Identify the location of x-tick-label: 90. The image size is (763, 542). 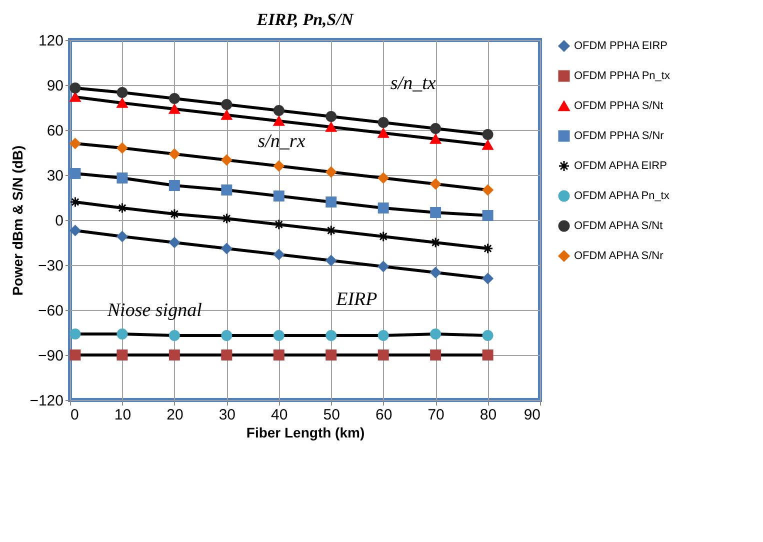
(532, 415).